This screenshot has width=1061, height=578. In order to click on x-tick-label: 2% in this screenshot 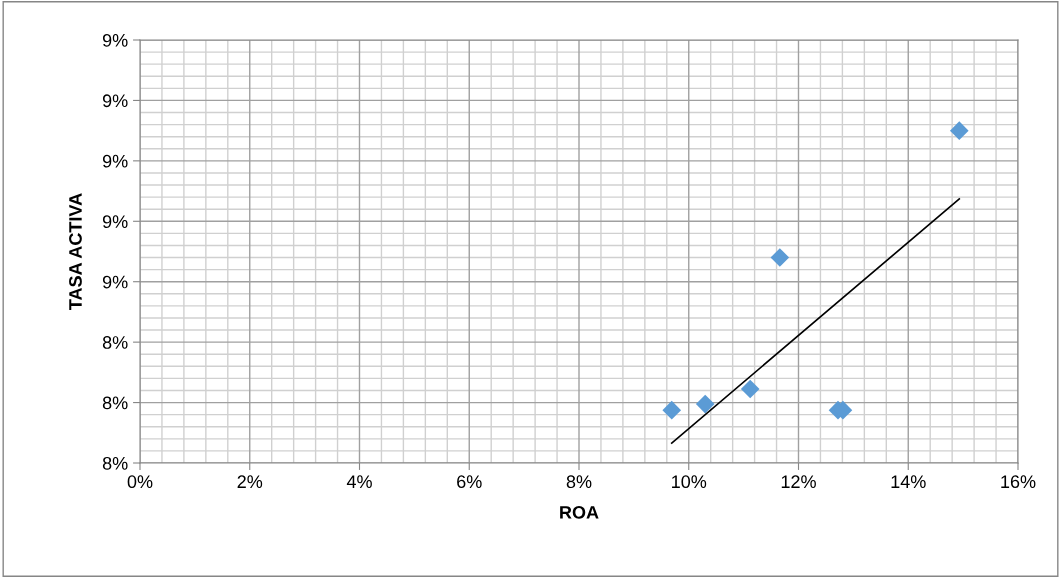, I will do `click(250, 481)`.